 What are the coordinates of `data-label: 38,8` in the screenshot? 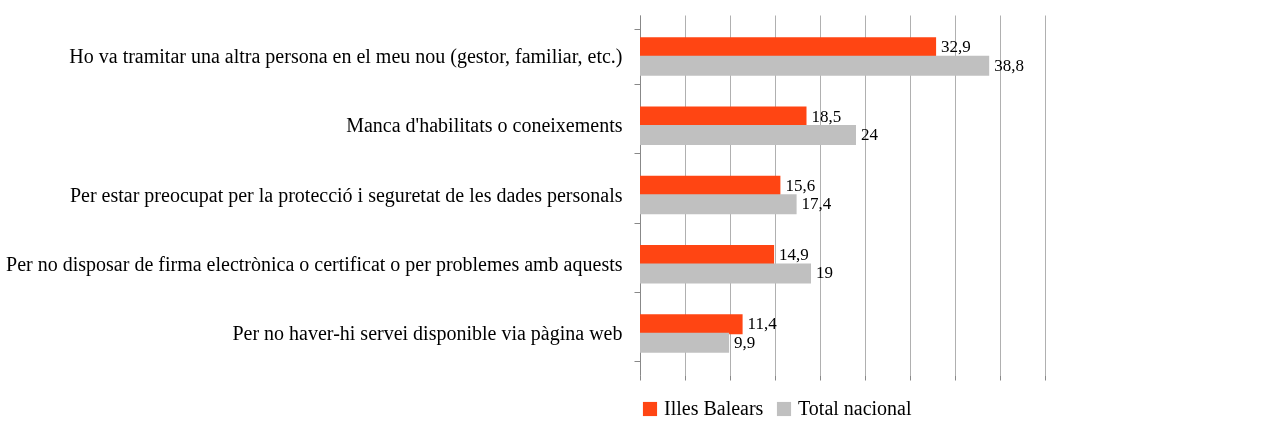 It's located at (1009, 65).